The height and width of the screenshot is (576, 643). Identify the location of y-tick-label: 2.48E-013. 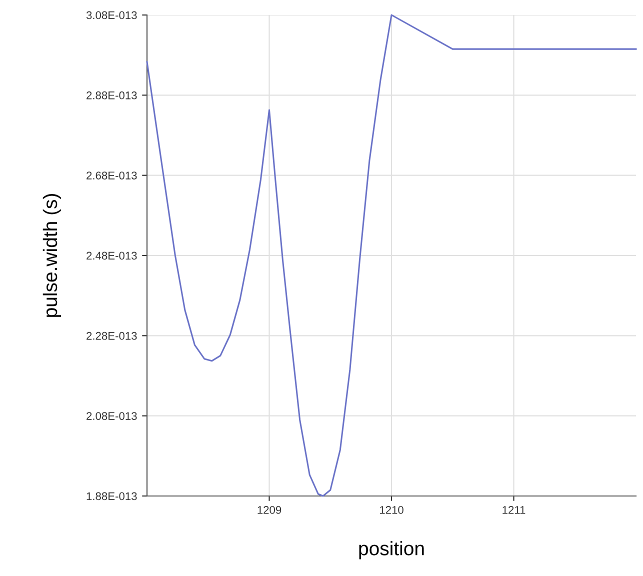
(111, 256).